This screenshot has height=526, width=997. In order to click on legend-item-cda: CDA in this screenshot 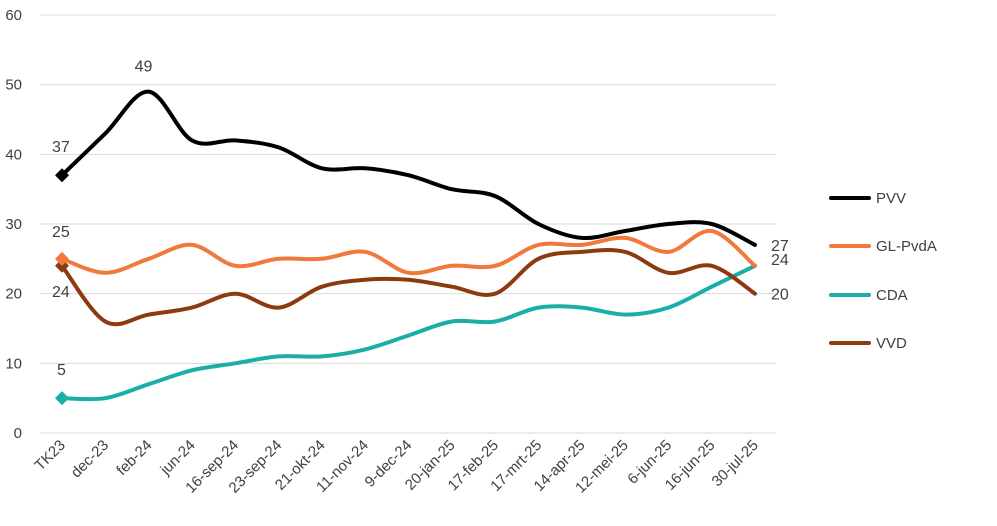, I will do `click(868, 295)`.